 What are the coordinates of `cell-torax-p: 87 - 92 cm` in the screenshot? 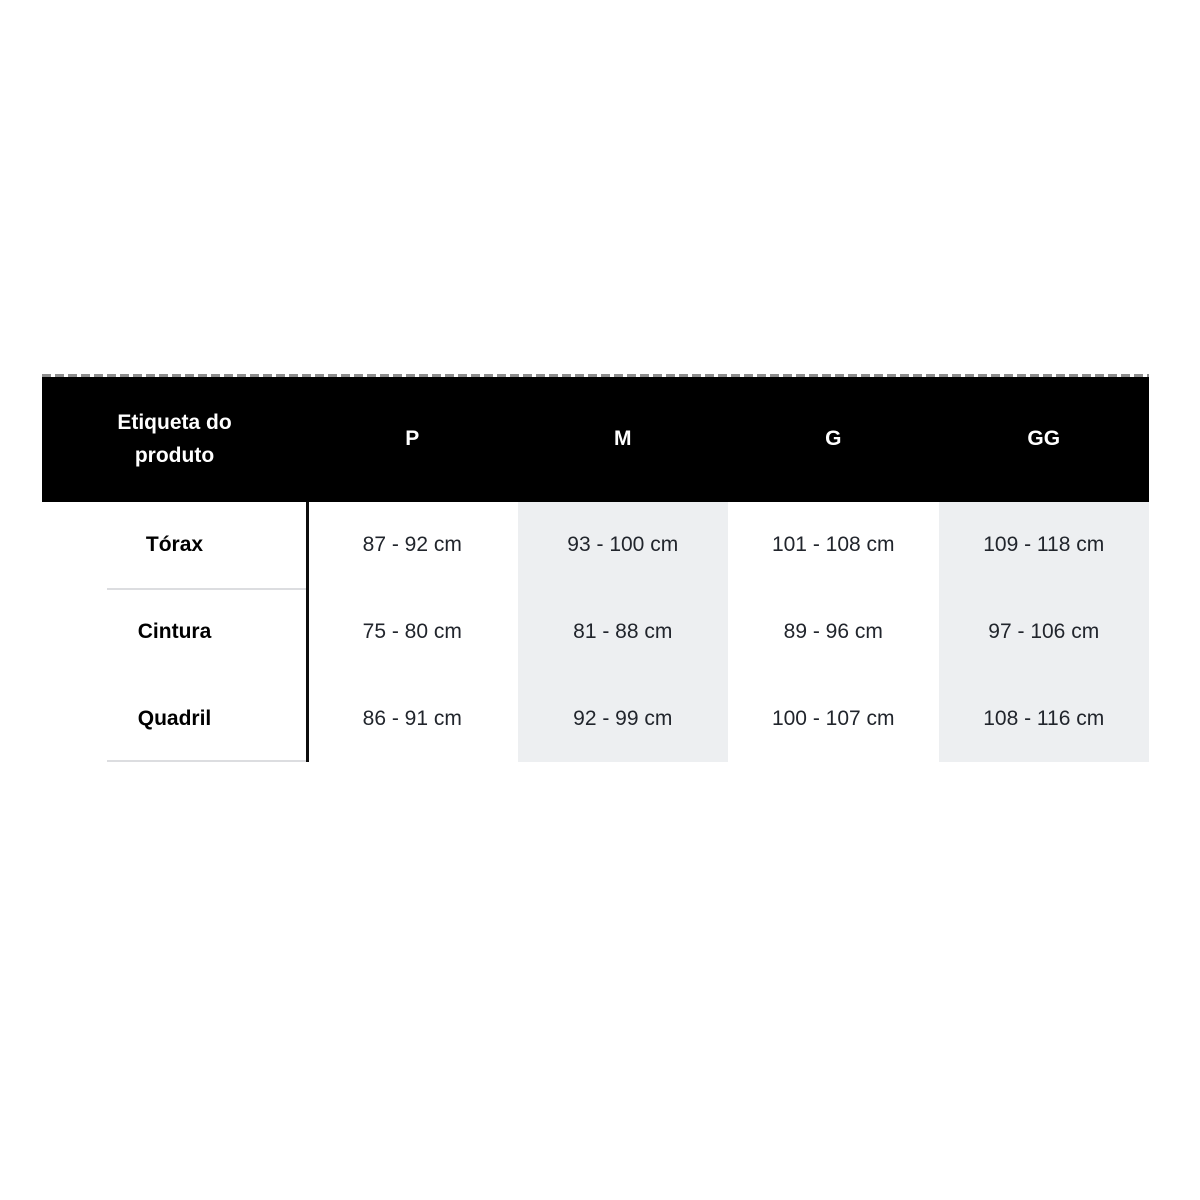 It's located at (412, 545).